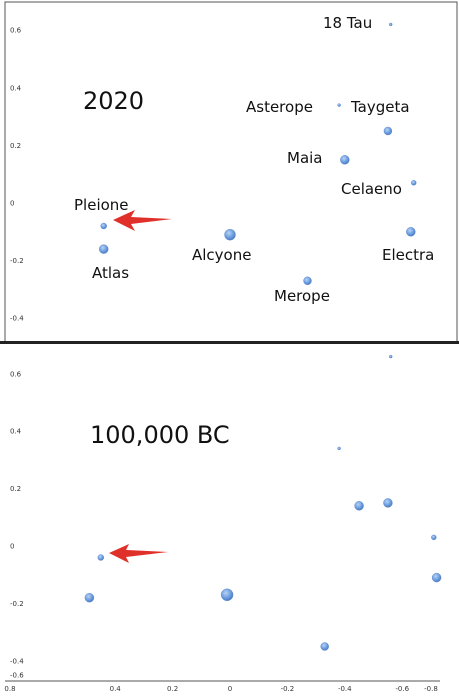  Describe the element at coordinates (103, 226) in the screenshot. I see `point-pleione` at that location.